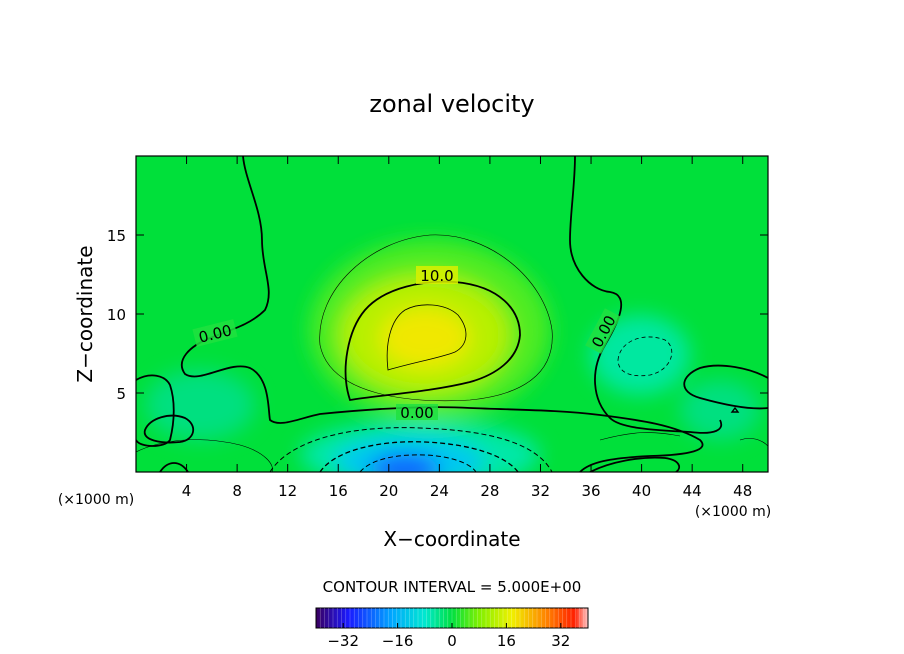  I want to click on colorbar-tick-label: 32, so click(560, 641).